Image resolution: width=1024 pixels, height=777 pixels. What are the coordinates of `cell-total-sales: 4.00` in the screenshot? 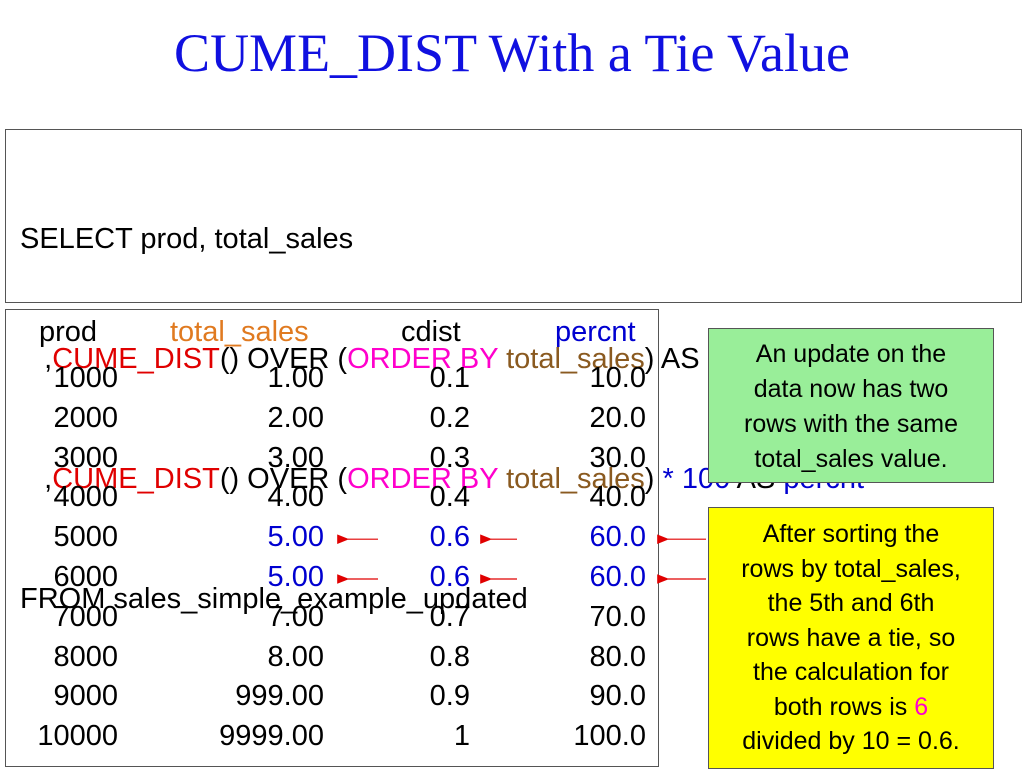 It's located at (295, 497).